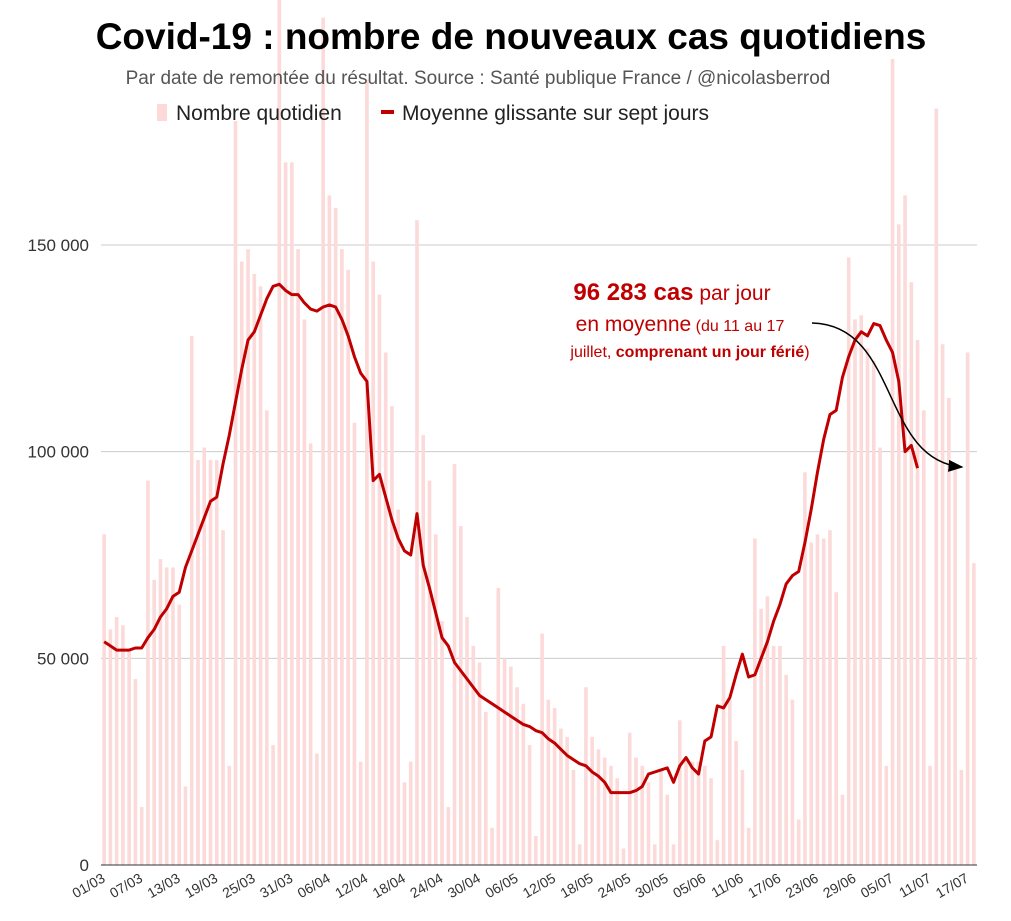 This screenshot has width=1011, height=921. Describe the element at coordinates (58, 245) in the screenshot. I see `y-tick-label: 150 000` at that location.